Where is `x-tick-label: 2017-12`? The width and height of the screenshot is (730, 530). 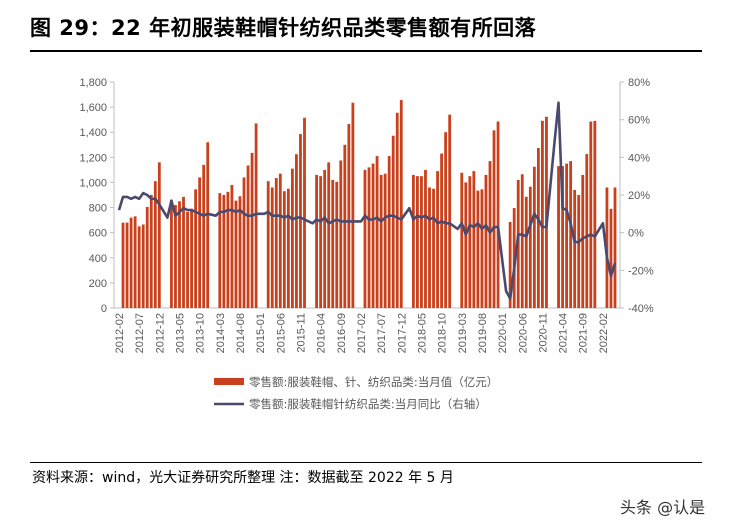
x-tick-label: 2017-12 is located at coordinates (402, 333).